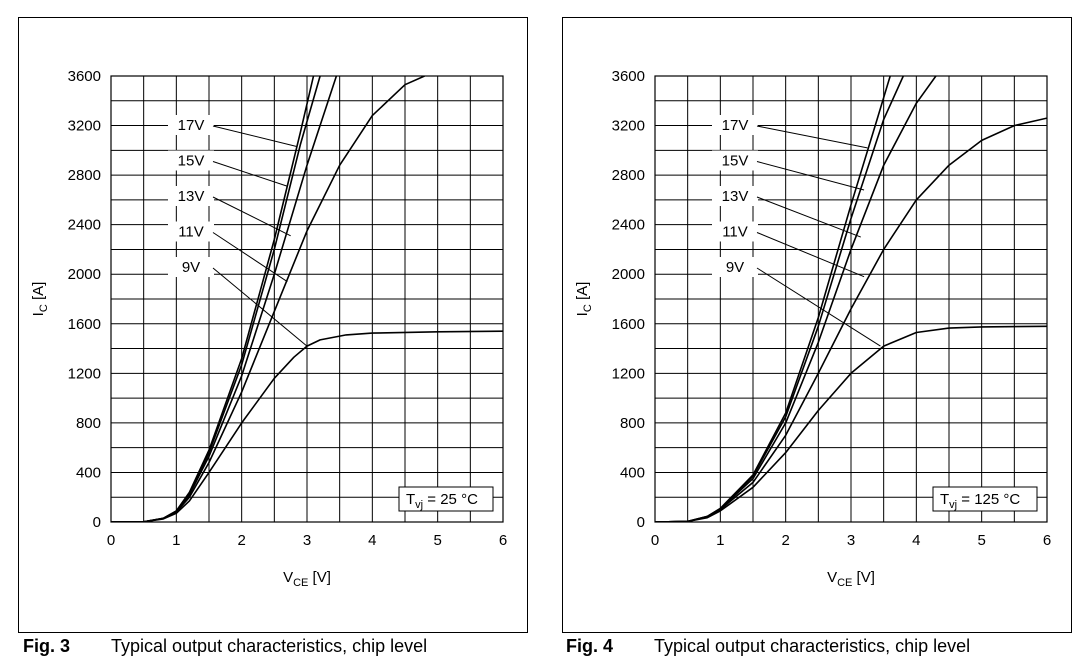  I want to click on condition-label: Tvj = 25 °C, so click(442, 501).